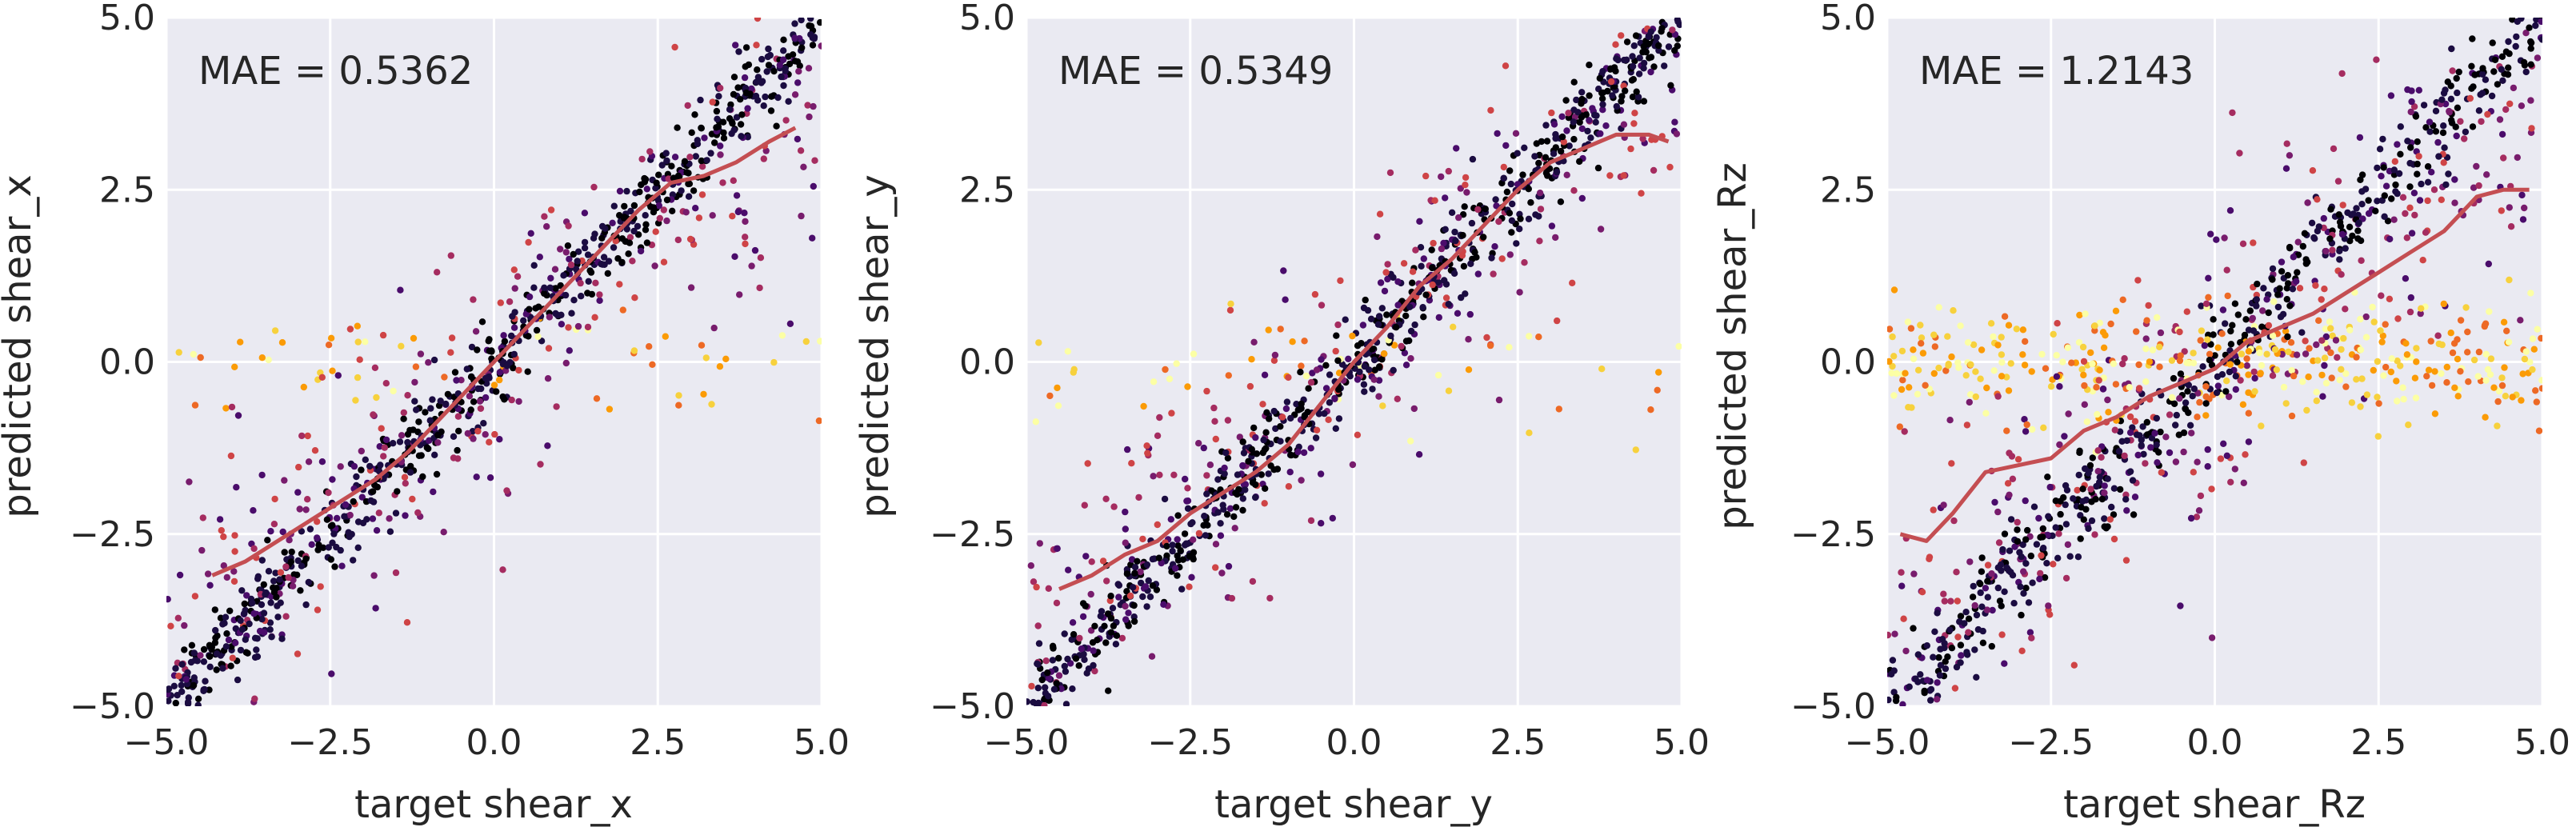 This screenshot has width=2576, height=831. Describe the element at coordinates (1732, 346) in the screenshot. I see `y-axis-label-shear-rz: predicted shear_Rz` at that location.